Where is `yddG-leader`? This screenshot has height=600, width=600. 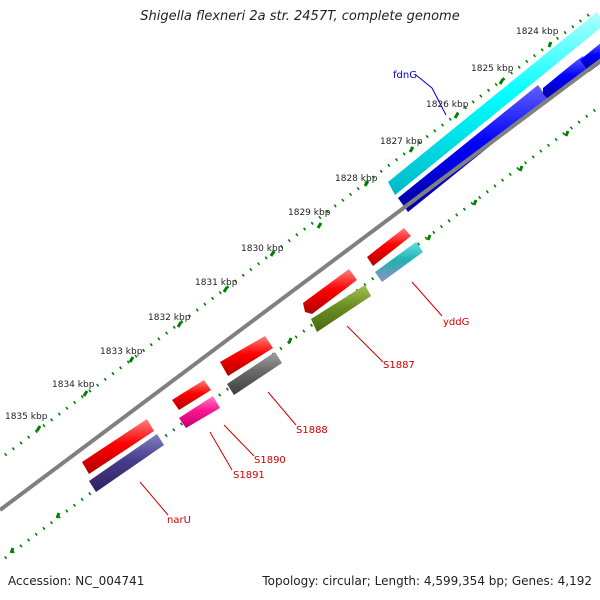 yddG-leader is located at coordinates (427, 299).